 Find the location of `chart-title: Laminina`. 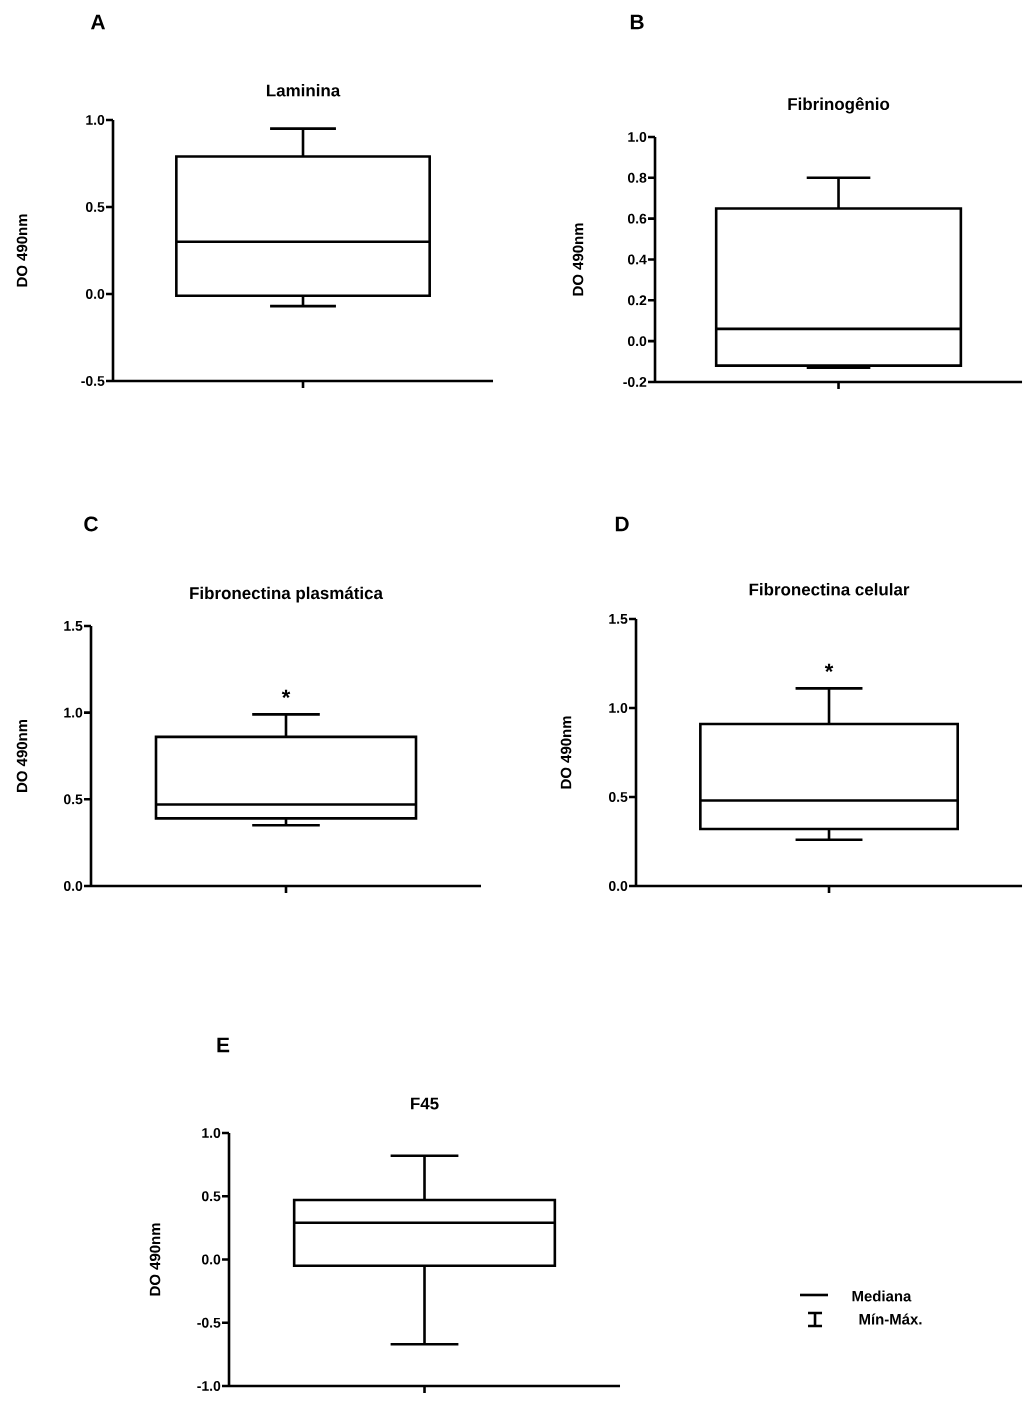

chart-title: Laminina is located at coordinates (303, 90).